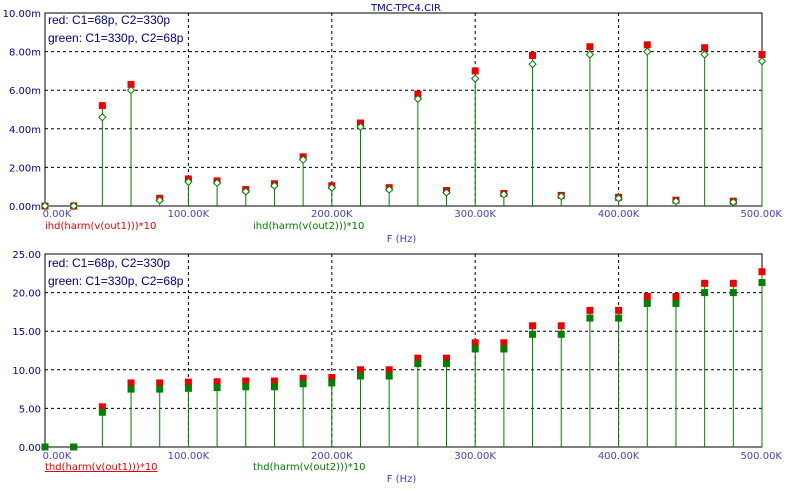 Image resolution: width=789 pixels, height=491 pixels. Describe the element at coordinates (308, 226) in the screenshot. I see `trace-label-green: ihd(harm(v(out2)))*10` at that location.